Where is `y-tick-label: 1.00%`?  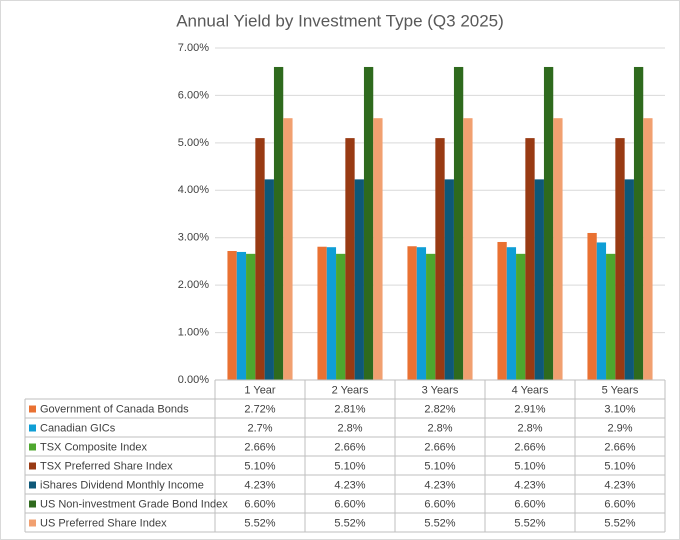 y-tick-label: 1.00% is located at coordinates (193, 332).